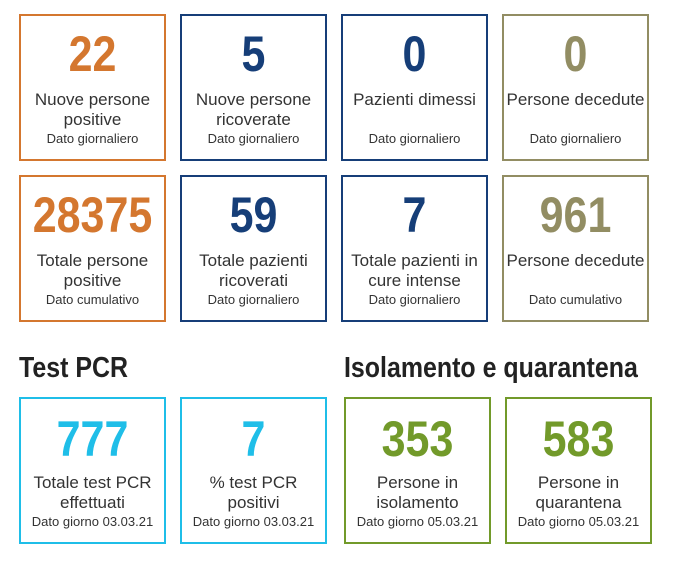 The height and width of the screenshot is (575, 673). What do you see at coordinates (253, 109) in the screenshot?
I see `new-hospitalized-label: Nuove persone ricoverate` at bounding box center [253, 109].